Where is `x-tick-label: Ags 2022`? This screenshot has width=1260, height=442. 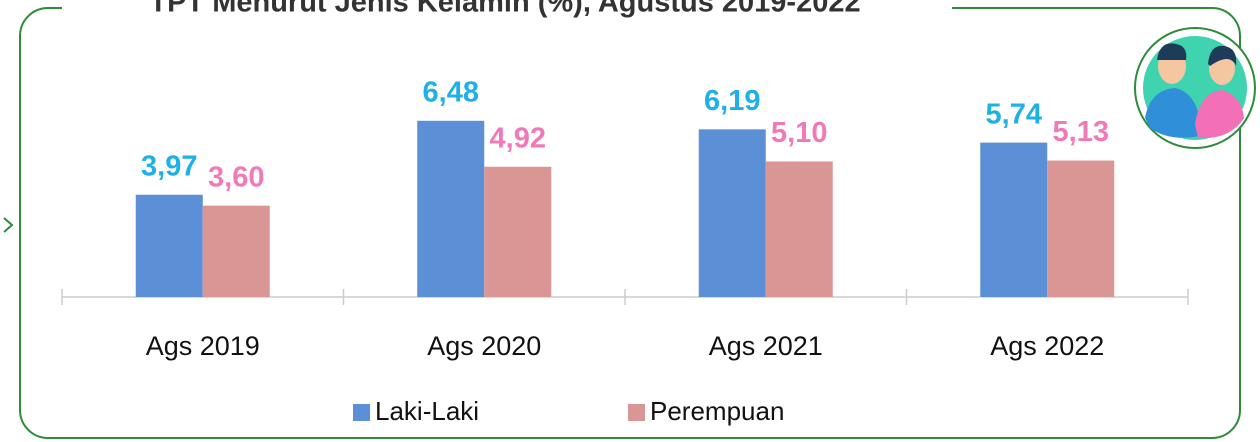 x-tick-label: Ags 2022 is located at coordinates (1047, 346).